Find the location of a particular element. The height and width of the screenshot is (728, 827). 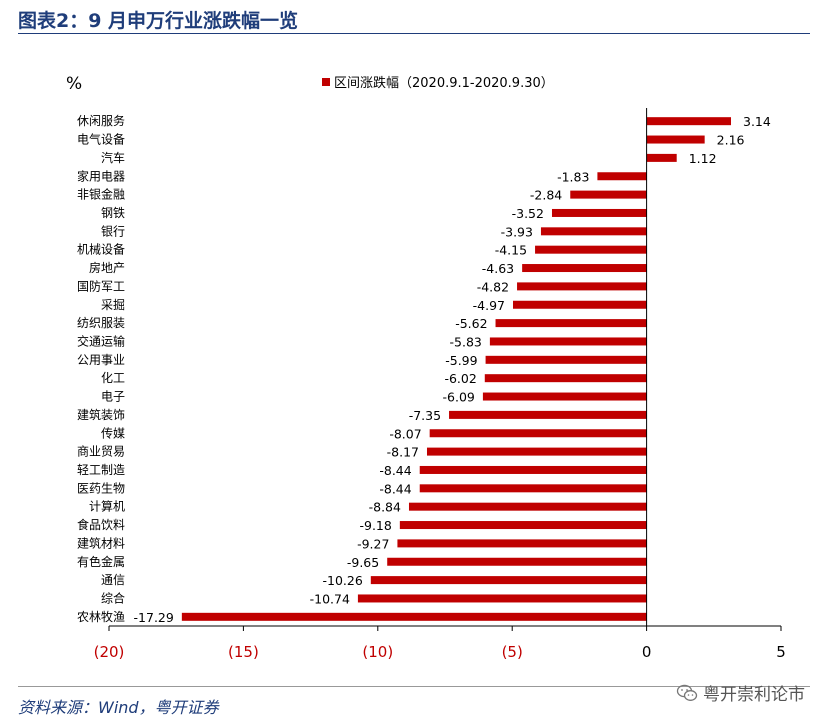

data-label: -2.84 is located at coordinates (546, 195).